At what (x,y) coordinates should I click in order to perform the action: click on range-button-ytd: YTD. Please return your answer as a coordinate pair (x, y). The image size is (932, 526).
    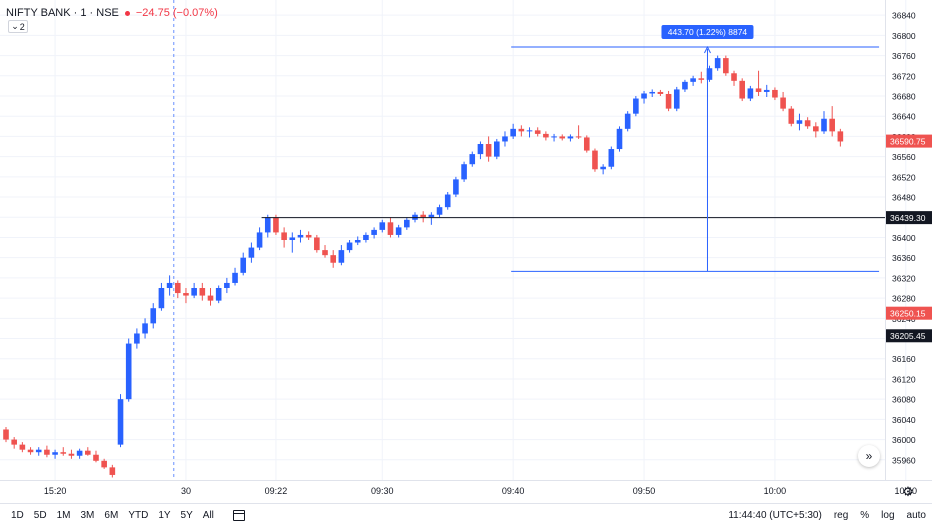
    Looking at the image, I should click on (138, 515).